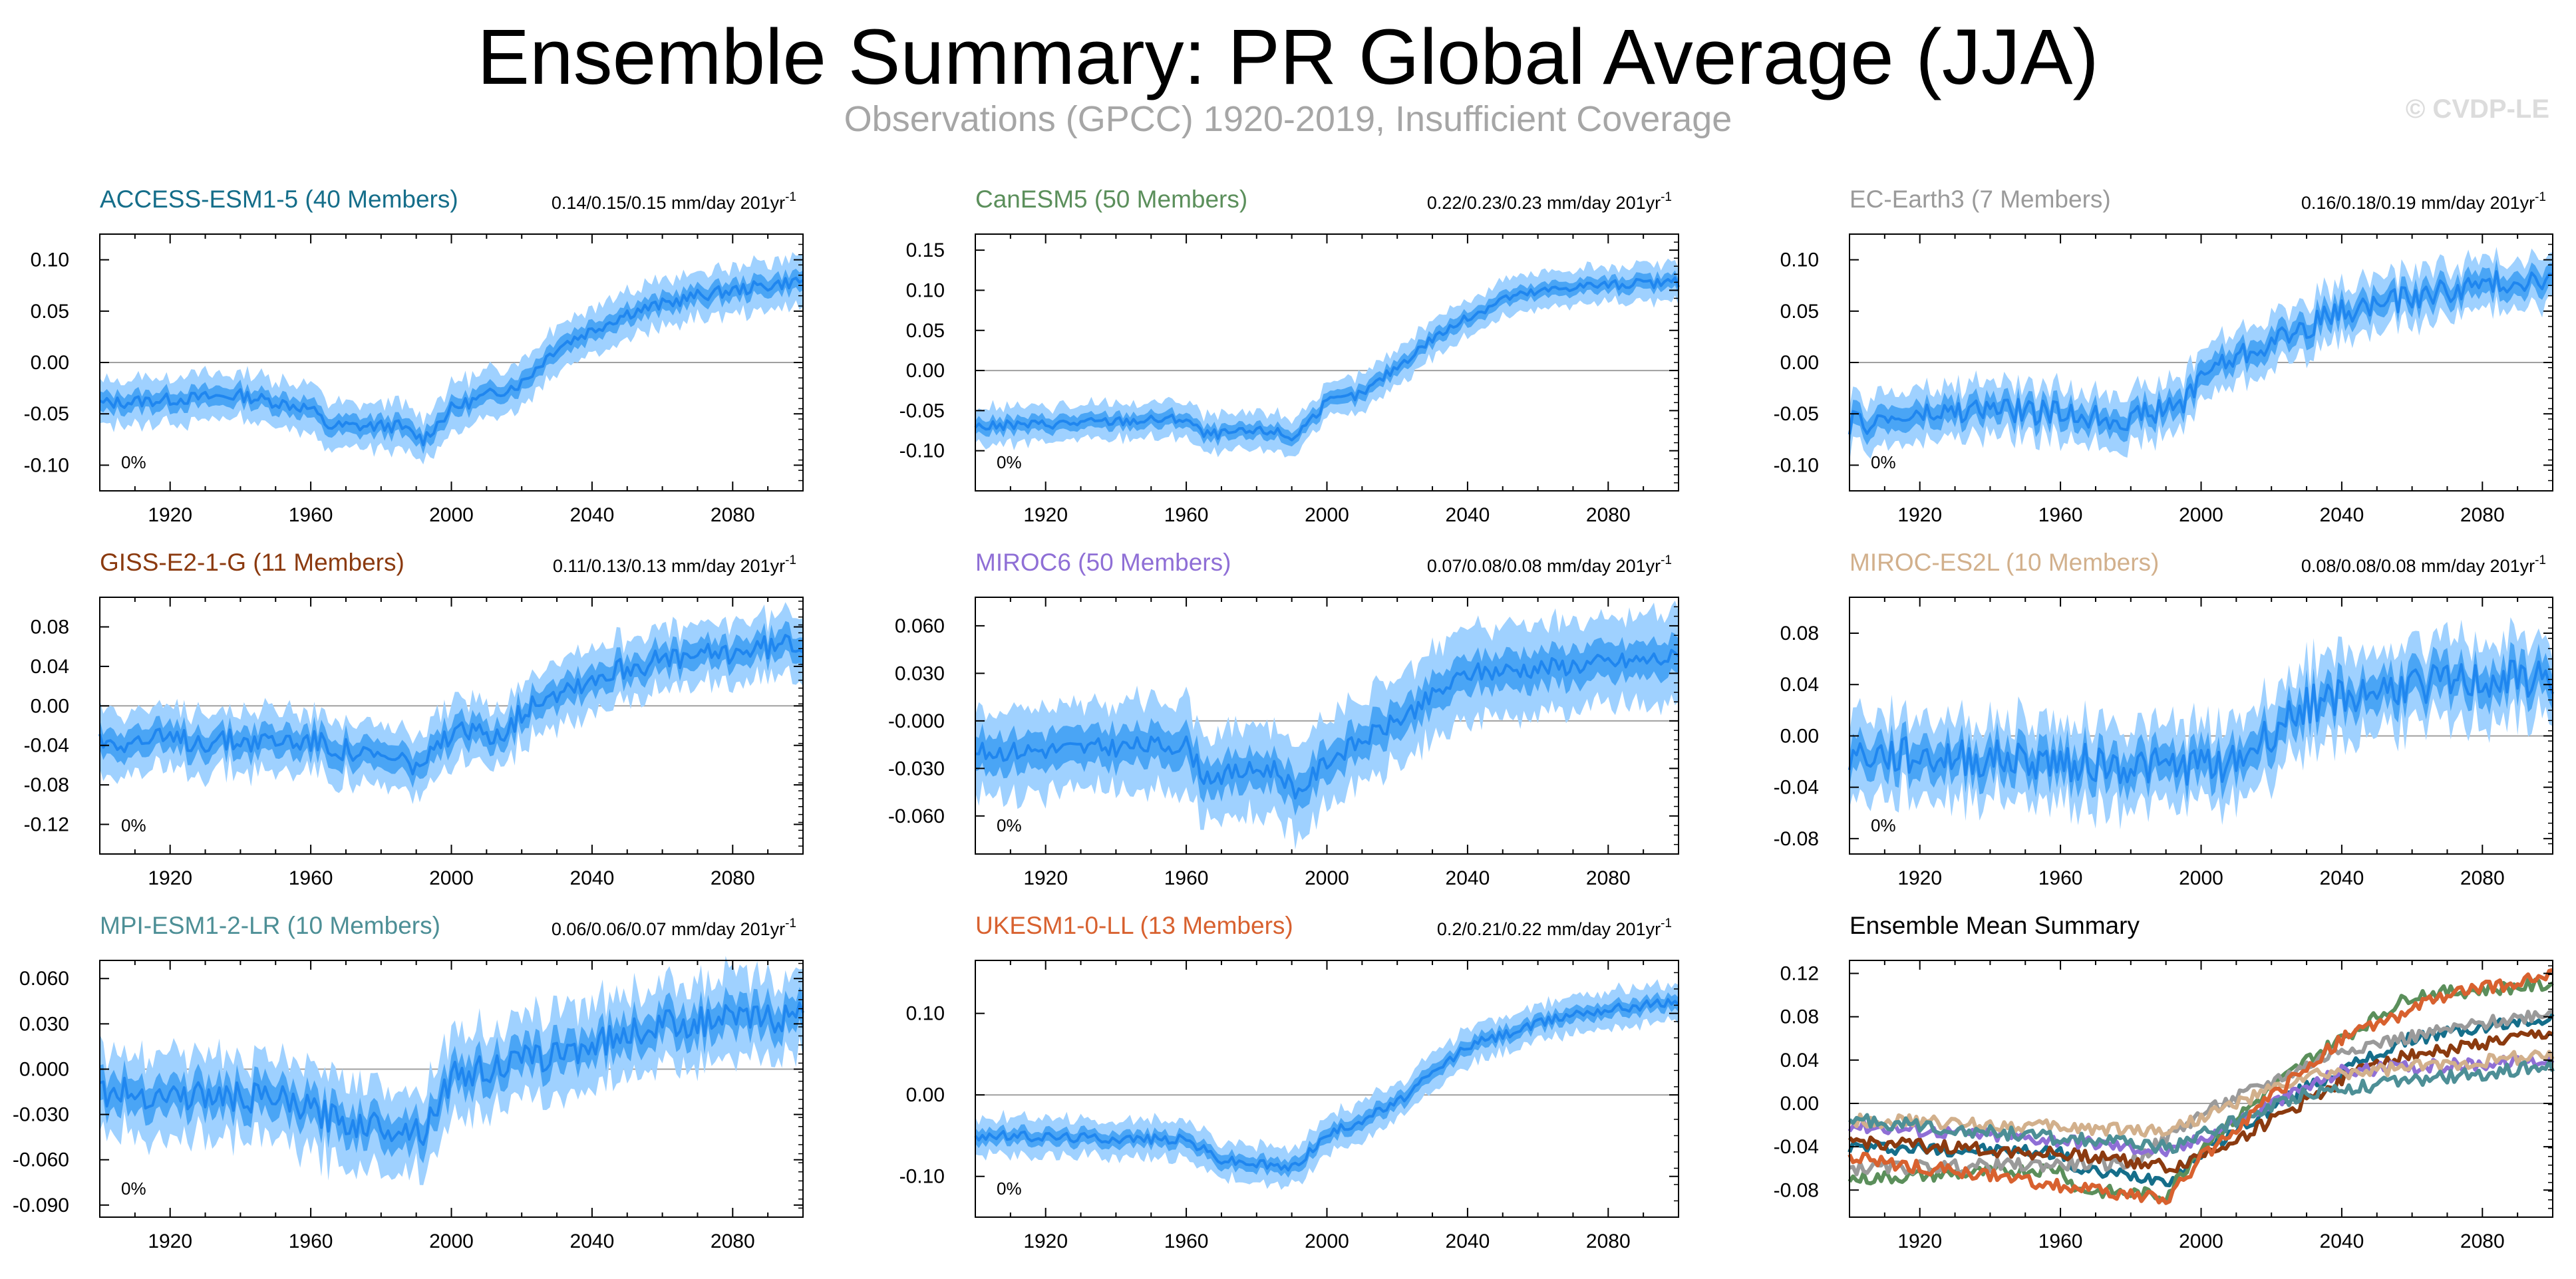  I want to click on trend-label: 0.16/0.18/0.19 mm/day 201yr-1, so click(2423, 201).